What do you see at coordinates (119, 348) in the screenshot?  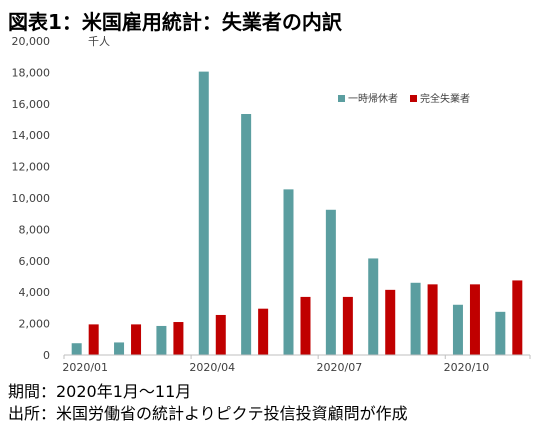 I see `bar-temporary-layoff-2020/02` at bounding box center [119, 348].